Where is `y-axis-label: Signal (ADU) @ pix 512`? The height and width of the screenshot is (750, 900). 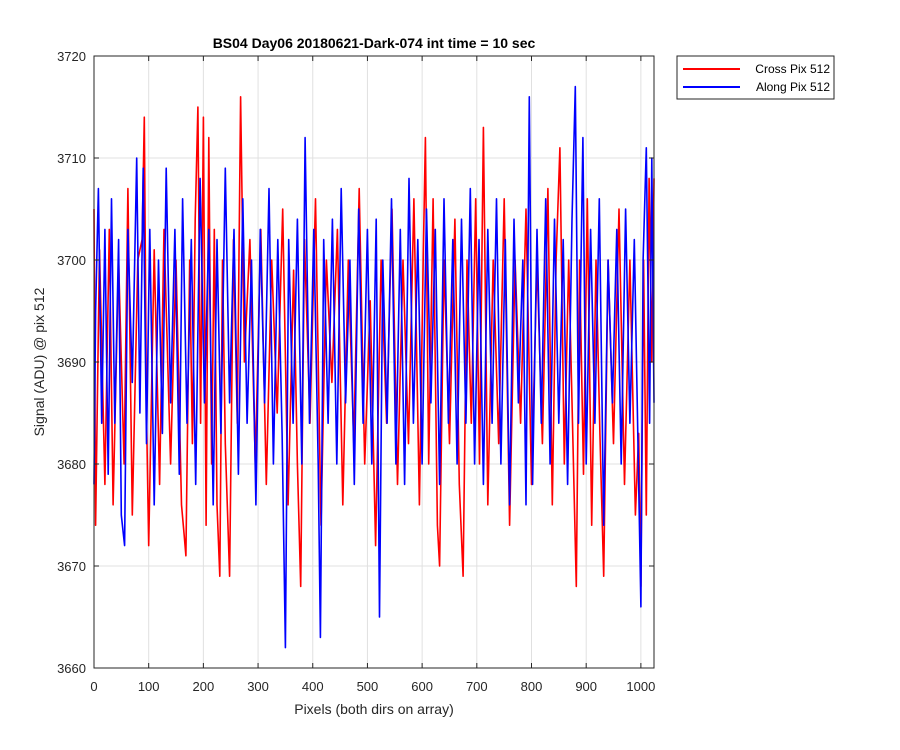 y-axis-label: Signal (ADU) @ pix 512 is located at coordinates (39, 361).